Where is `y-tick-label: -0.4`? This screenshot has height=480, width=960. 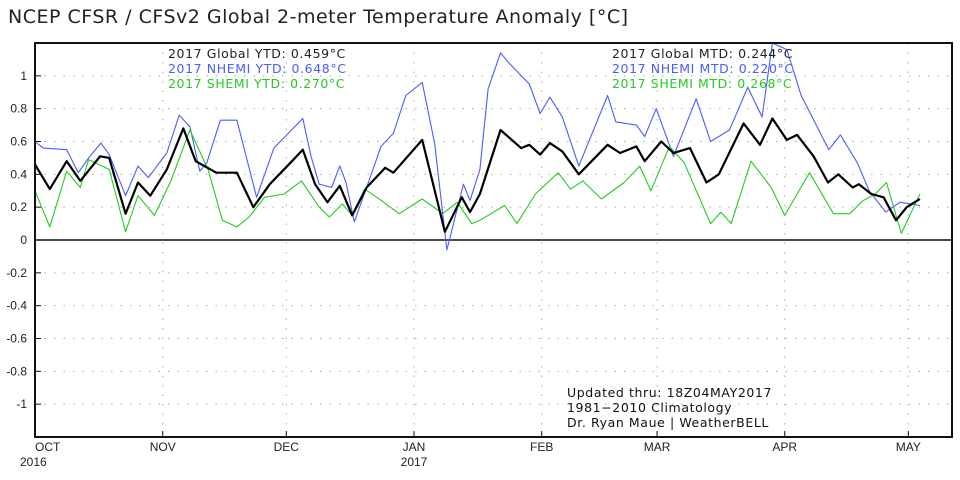 y-tick-label: -0.4 is located at coordinates (16, 306).